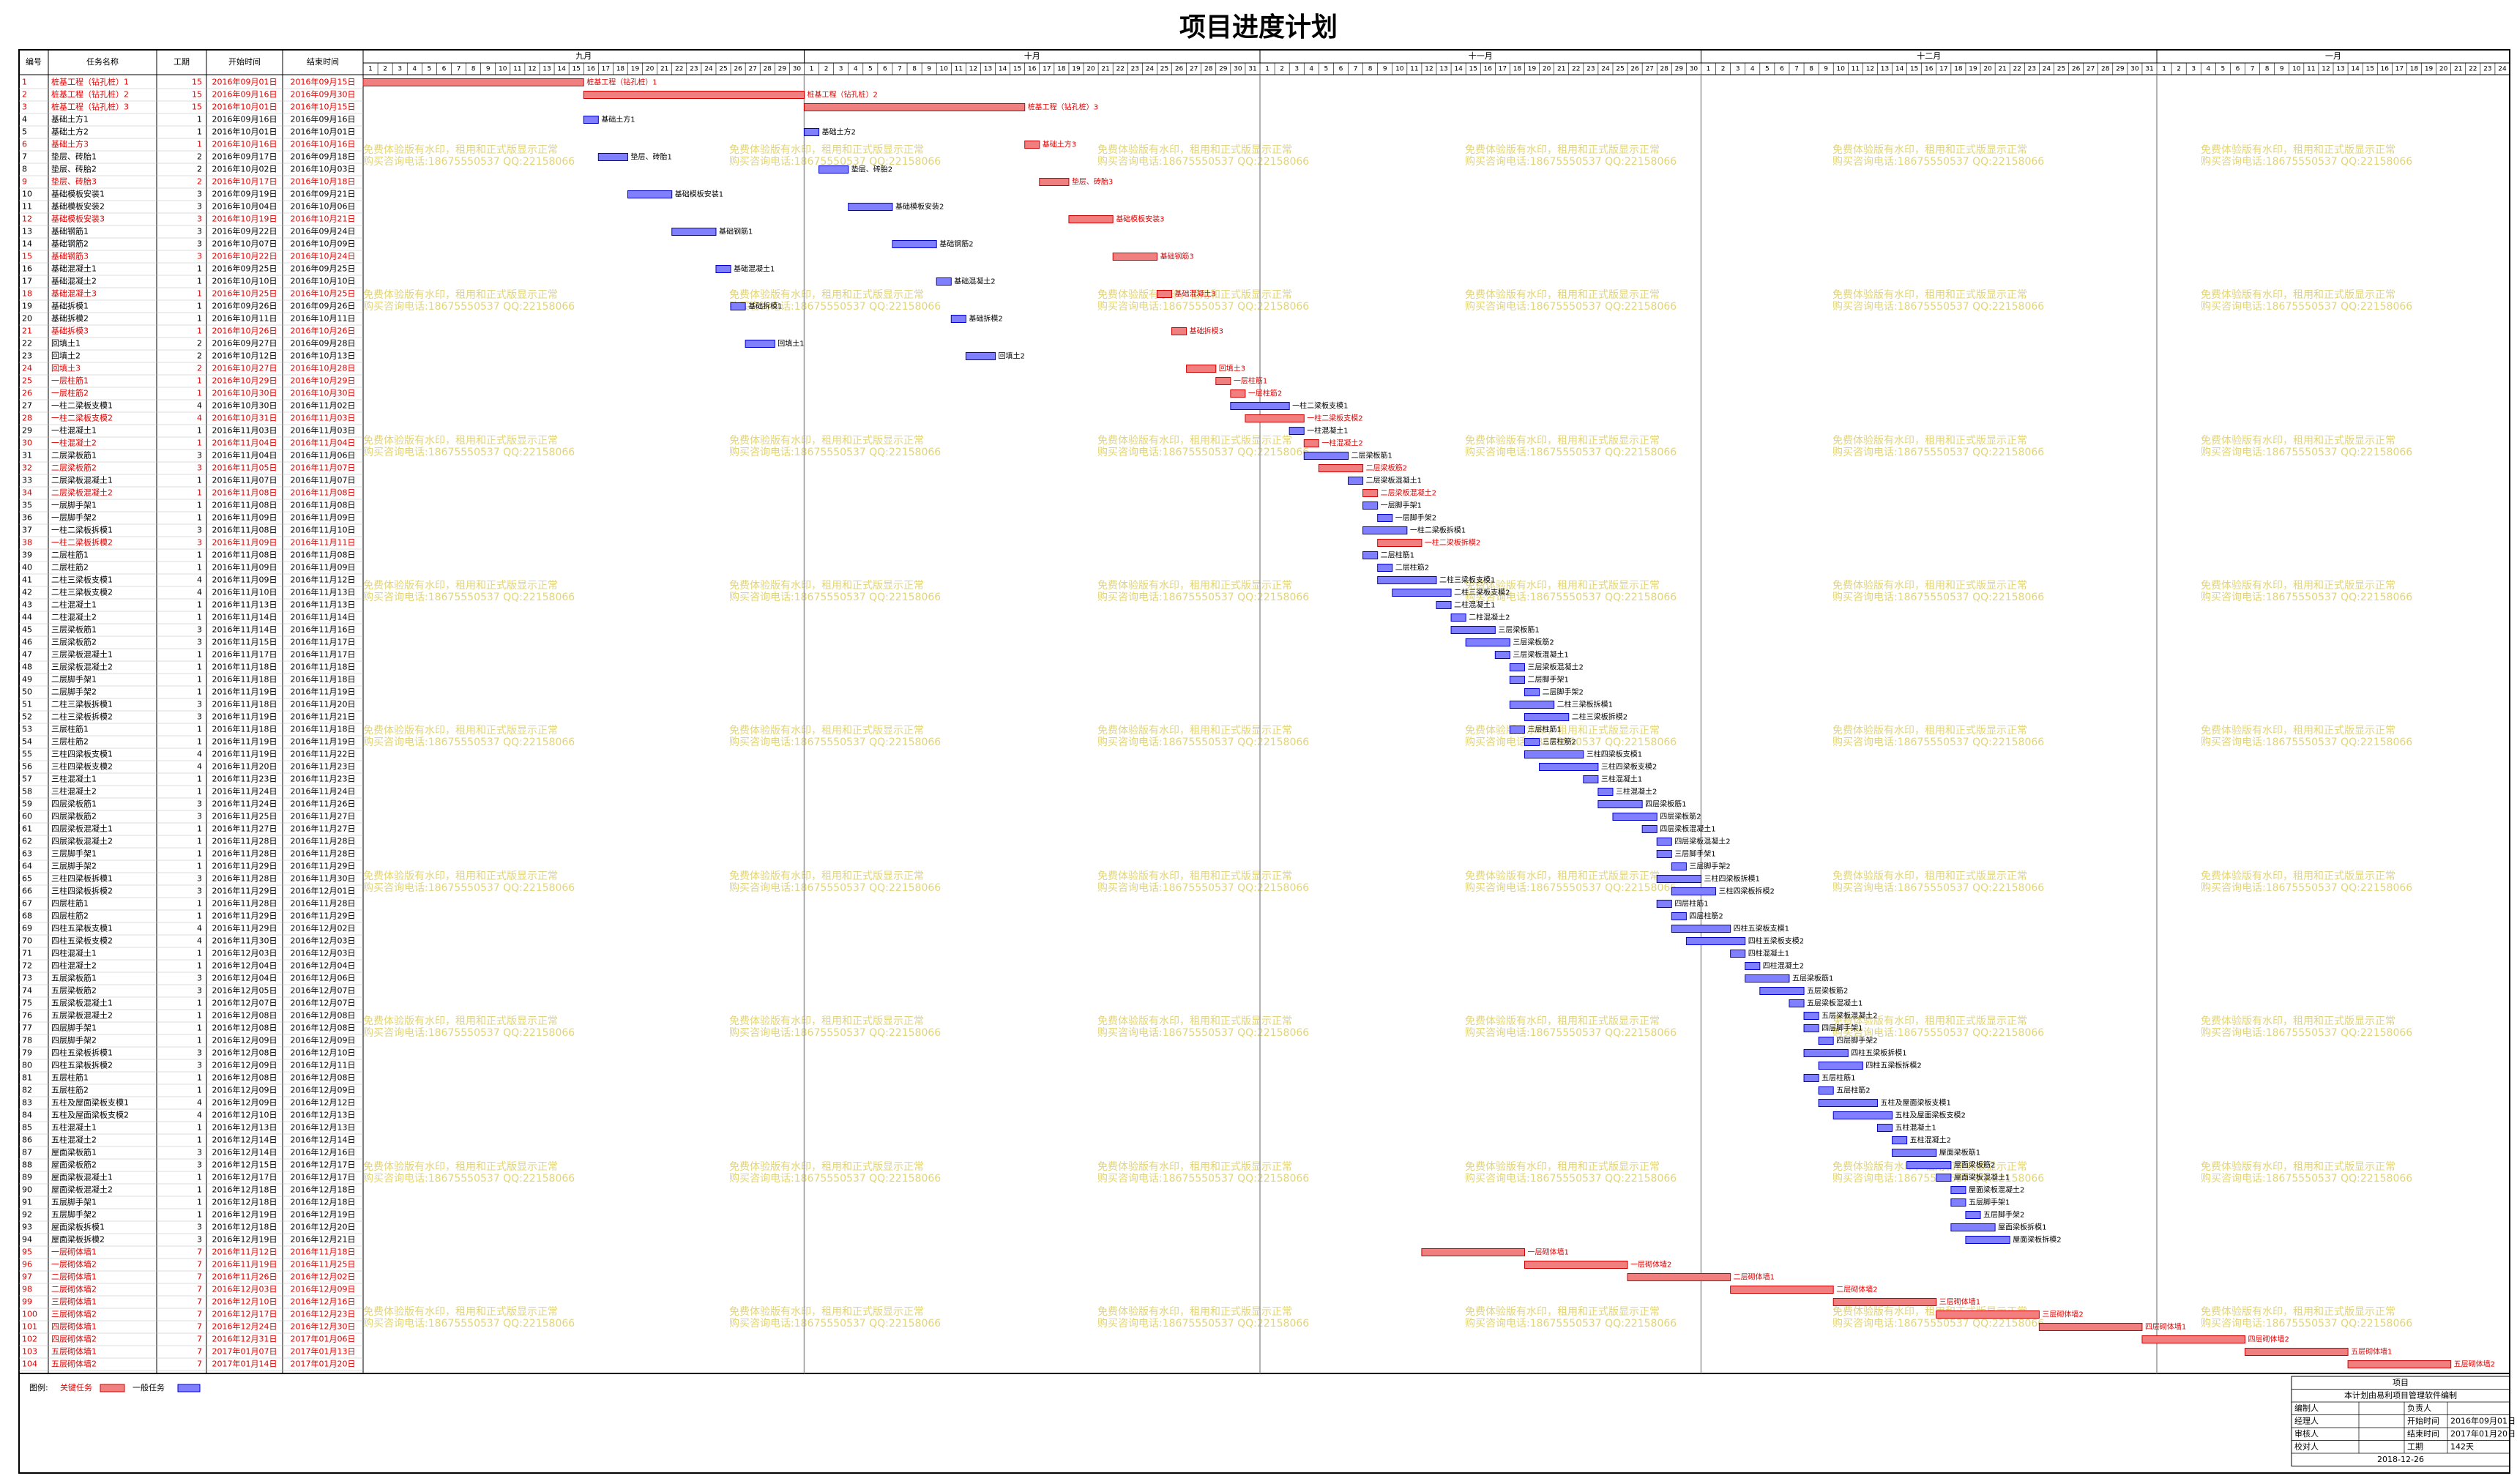 The height and width of the screenshot is (1484, 2517). I want to click on task-start: 2016年12月31日, so click(244, 1339).